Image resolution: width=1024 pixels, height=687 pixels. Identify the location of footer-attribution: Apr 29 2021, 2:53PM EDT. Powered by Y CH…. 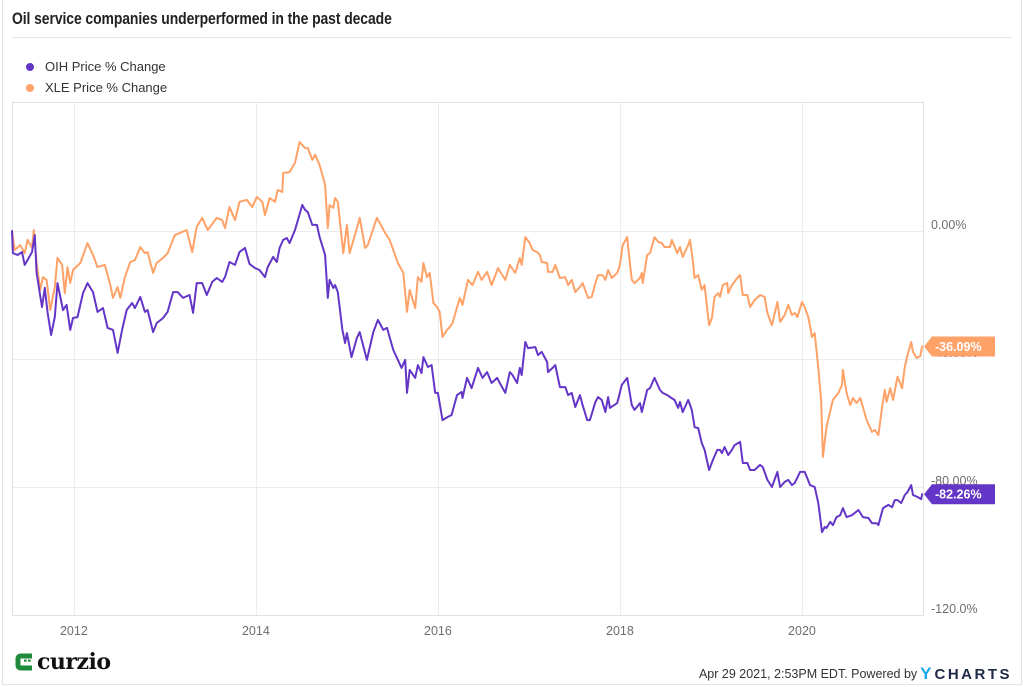
(855, 674).